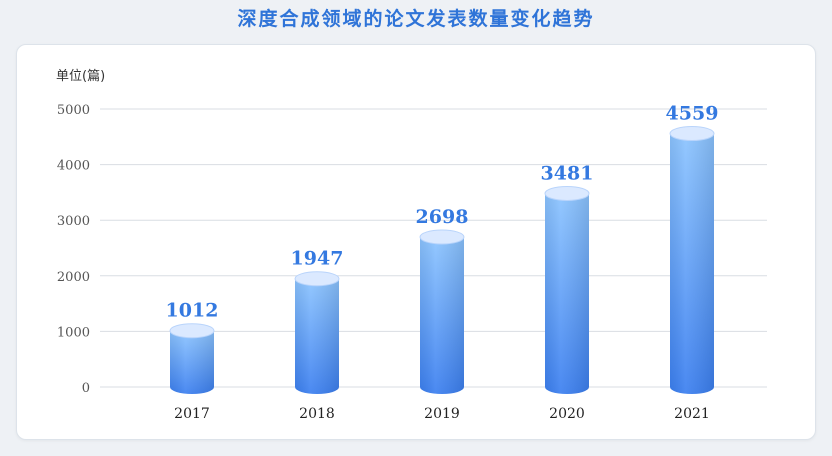  What do you see at coordinates (692, 114) in the screenshot?
I see `data-label: 4559` at bounding box center [692, 114].